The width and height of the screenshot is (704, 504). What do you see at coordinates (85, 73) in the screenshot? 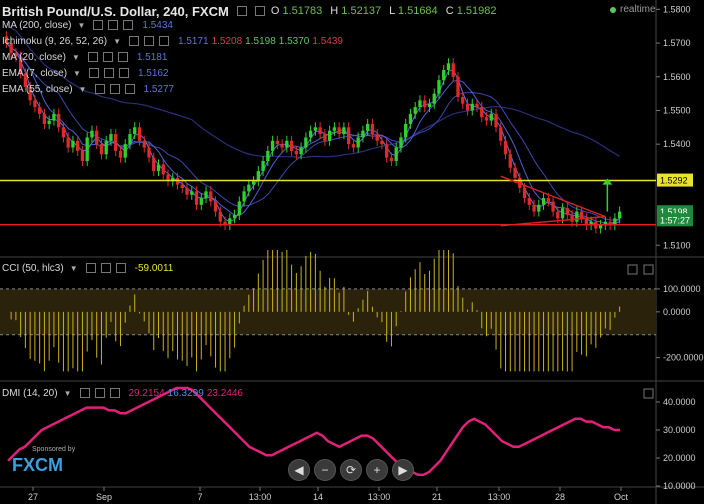
I see `legend-ema7: EMA (7, close) ▼ 1.5162` at bounding box center [85, 73].